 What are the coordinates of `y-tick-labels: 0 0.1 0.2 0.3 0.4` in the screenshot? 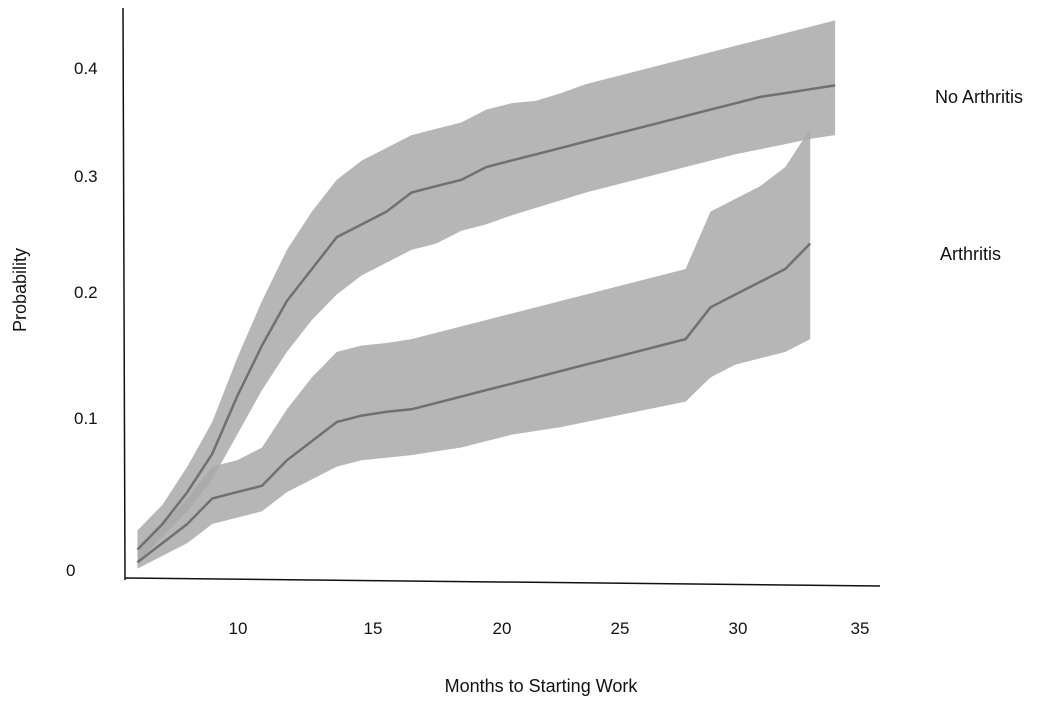 It's located at (82, 319).